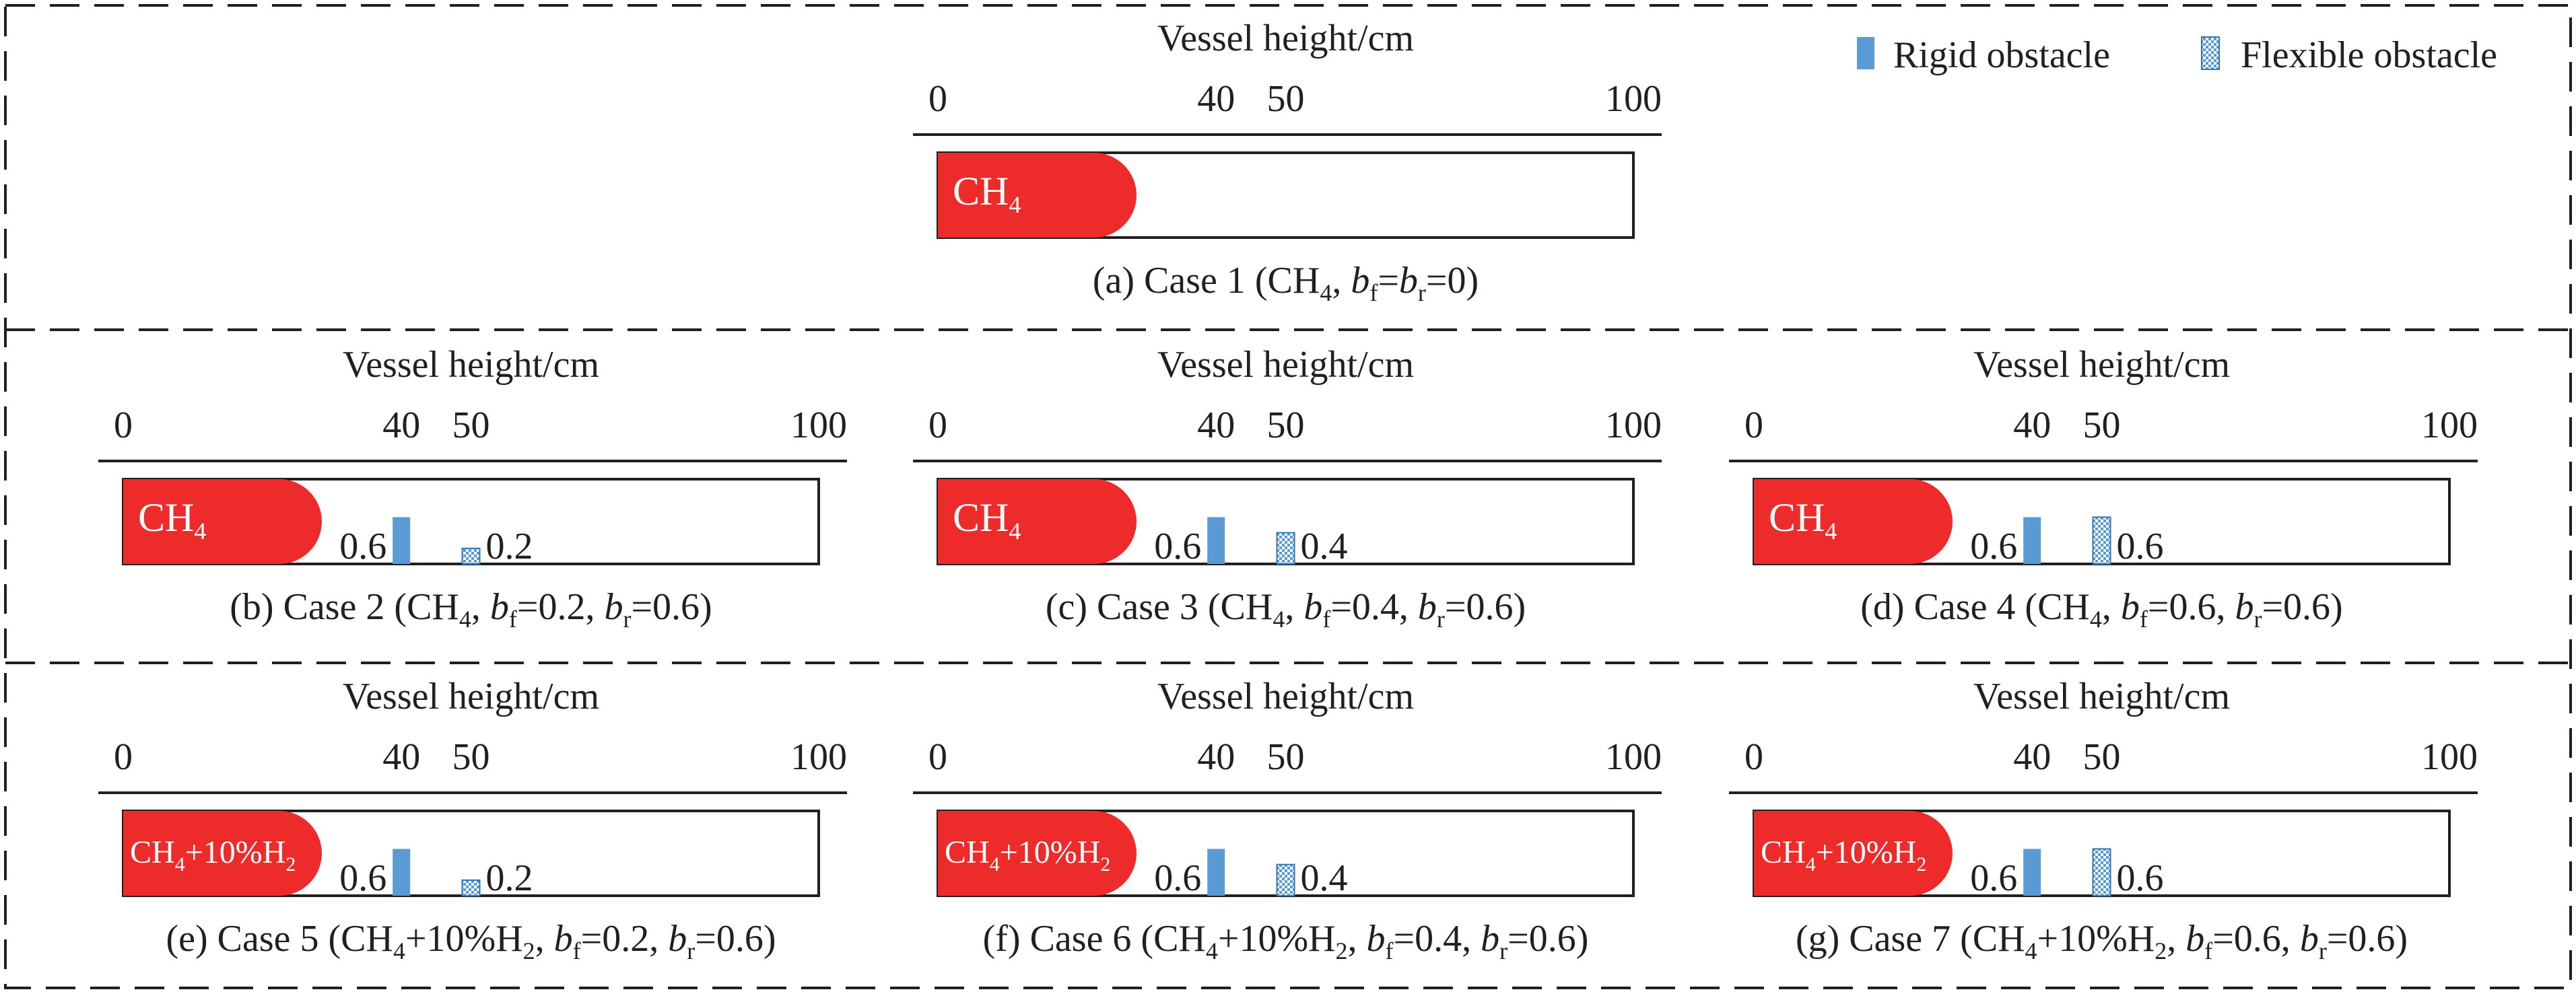 The width and height of the screenshot is (2576, 996). I want to click on panel-caption: (a) Case 1 (CH4, bf=br=0), so click(1286, 283).